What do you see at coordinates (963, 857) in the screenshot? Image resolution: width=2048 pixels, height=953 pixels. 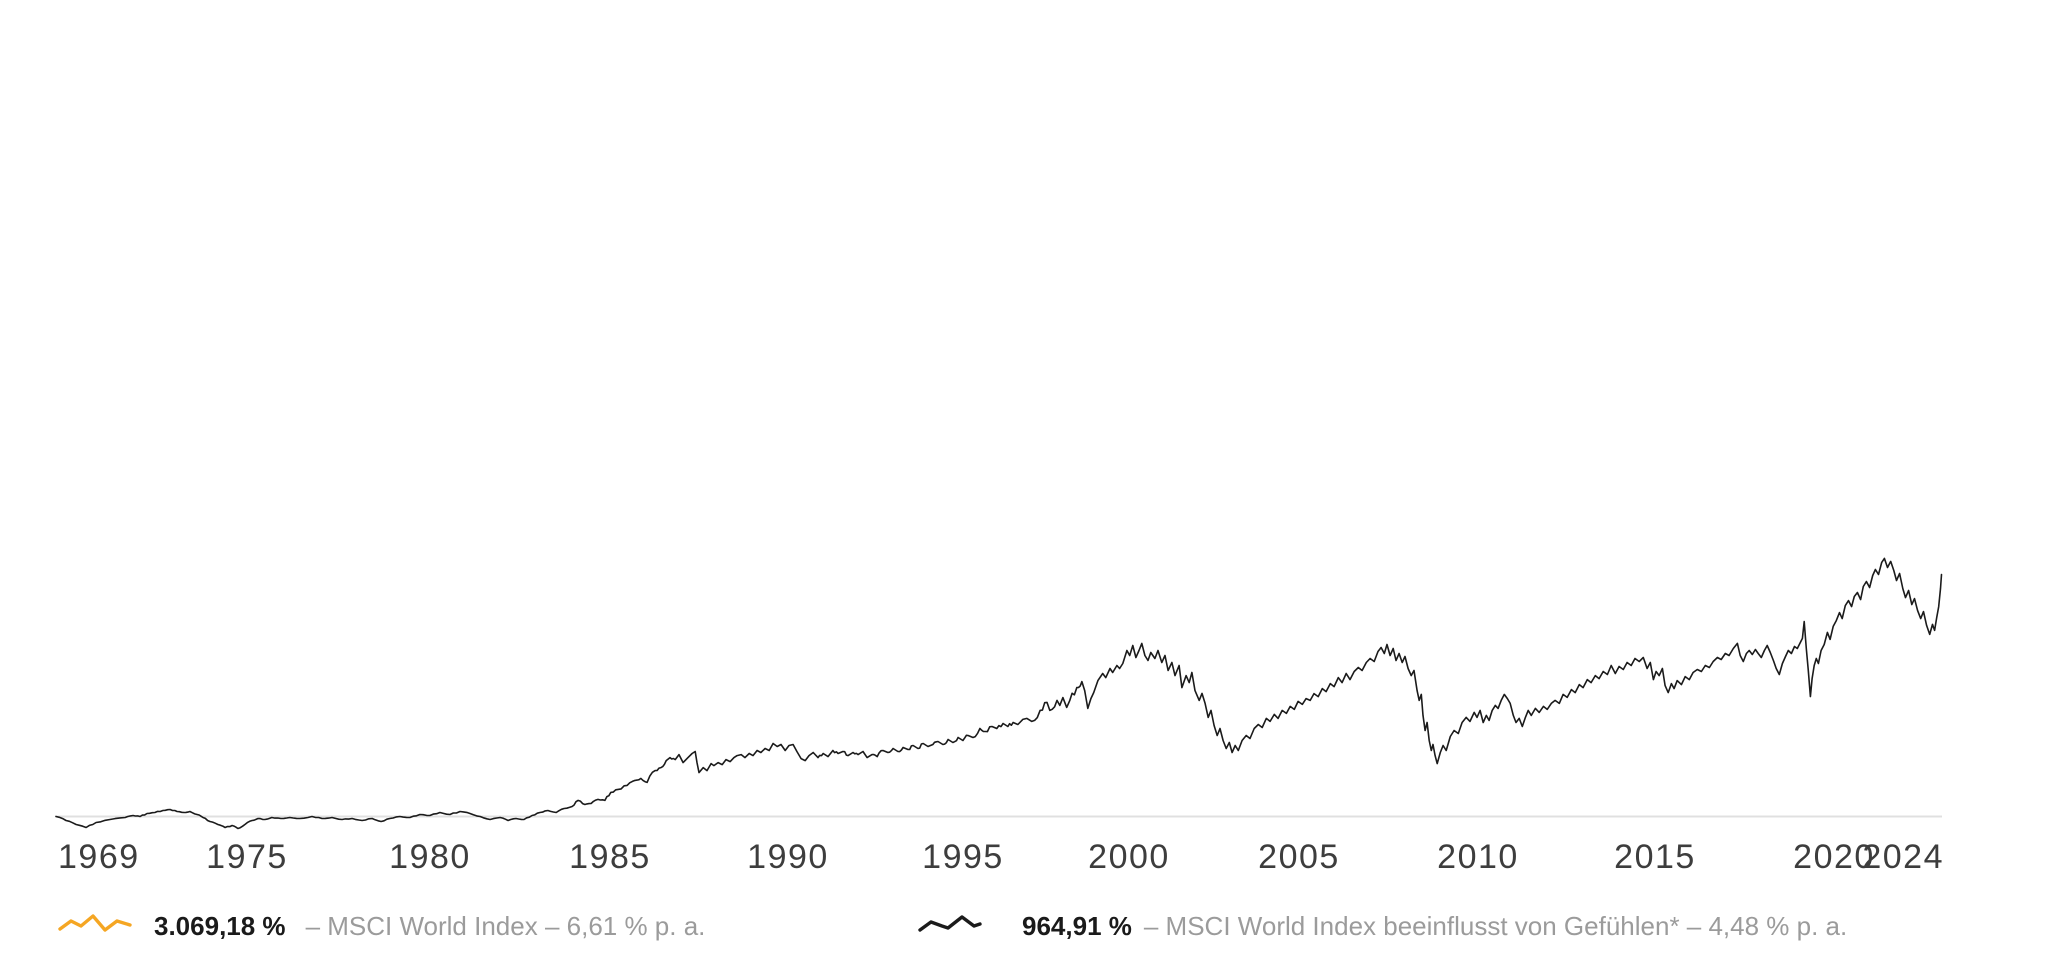 I see `x-axis-tick-1995: 1995` at bounding box center [963, 857].